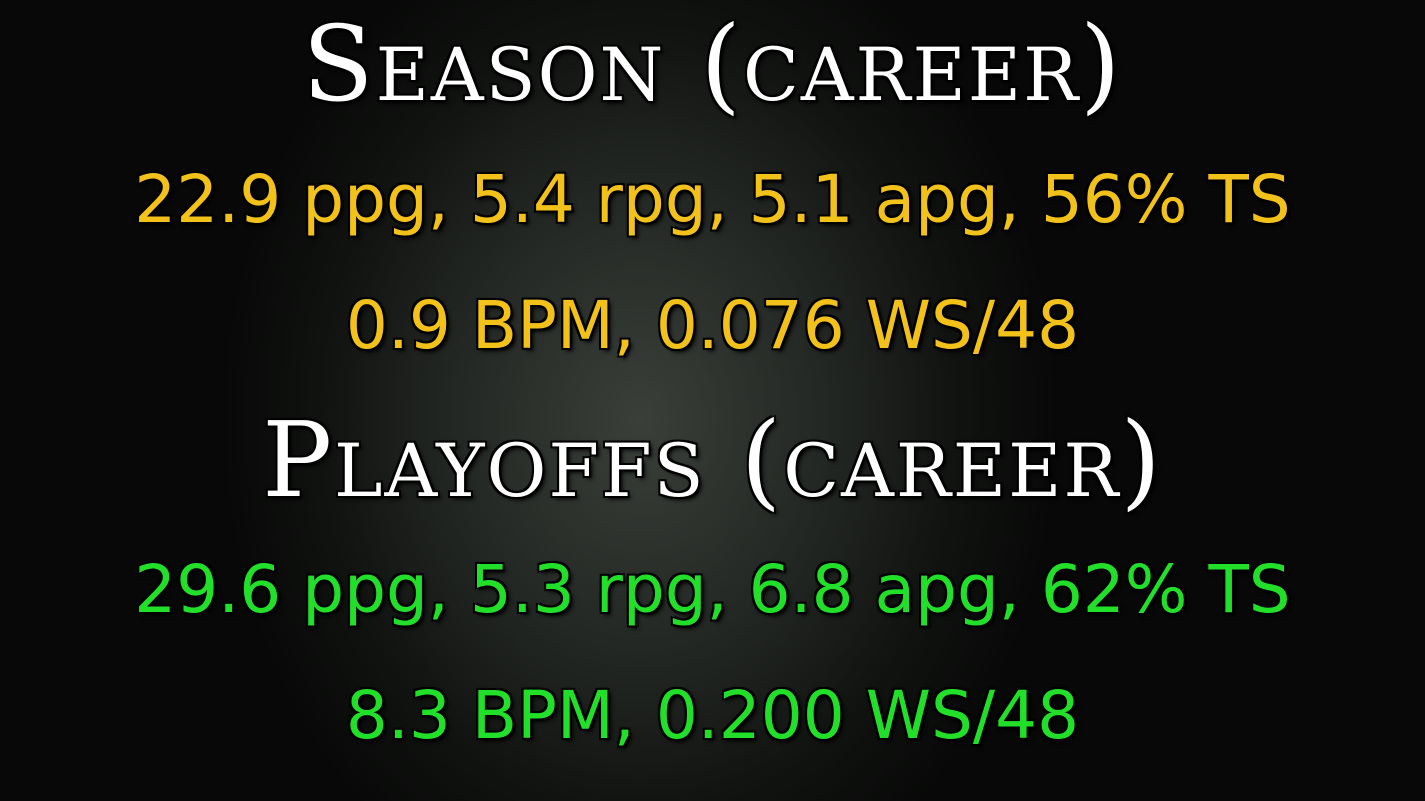 The width and height of the screenshot is (1425, 801). I want to click on season-title: Season (career), so click(712, 64).